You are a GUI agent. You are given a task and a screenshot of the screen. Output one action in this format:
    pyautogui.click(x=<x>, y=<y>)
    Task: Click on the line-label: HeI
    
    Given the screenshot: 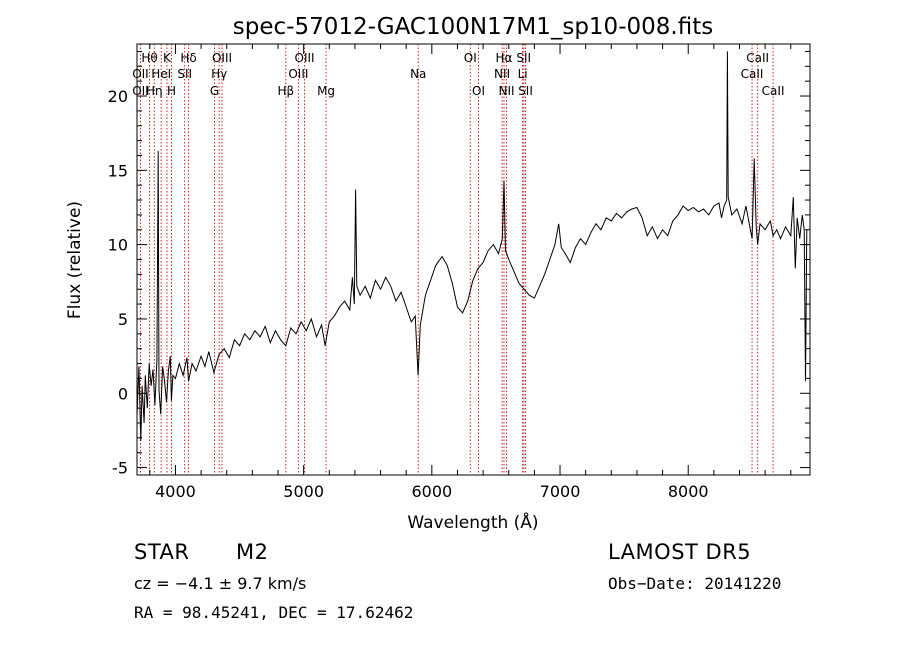 What is the action you would take?
    pyautogui.click(x=161, y=74)
    